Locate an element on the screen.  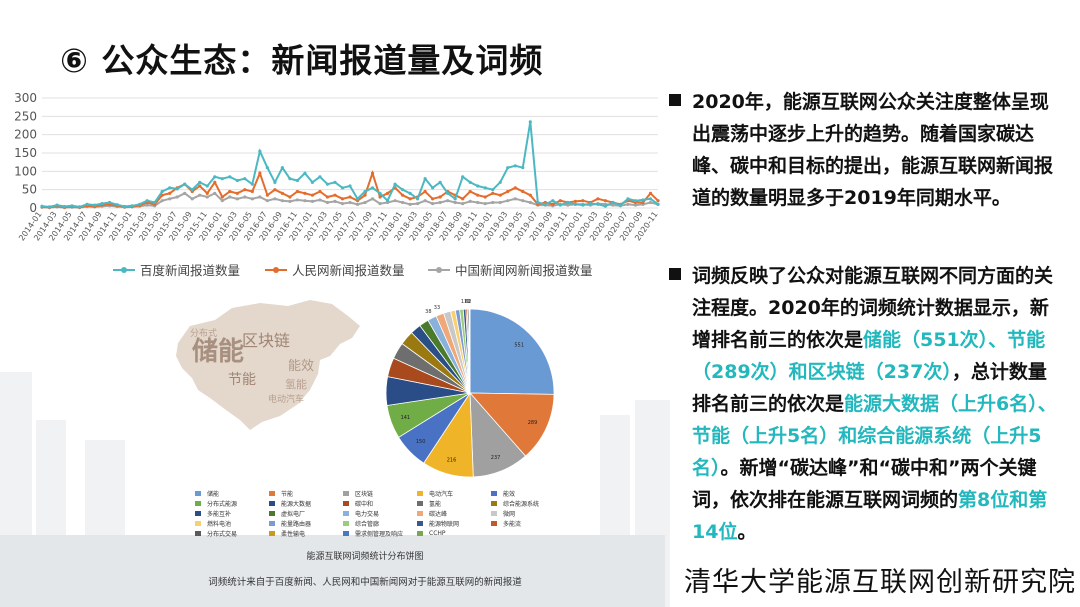
legend-label: 多能流 is located at coordinates (512, 524).